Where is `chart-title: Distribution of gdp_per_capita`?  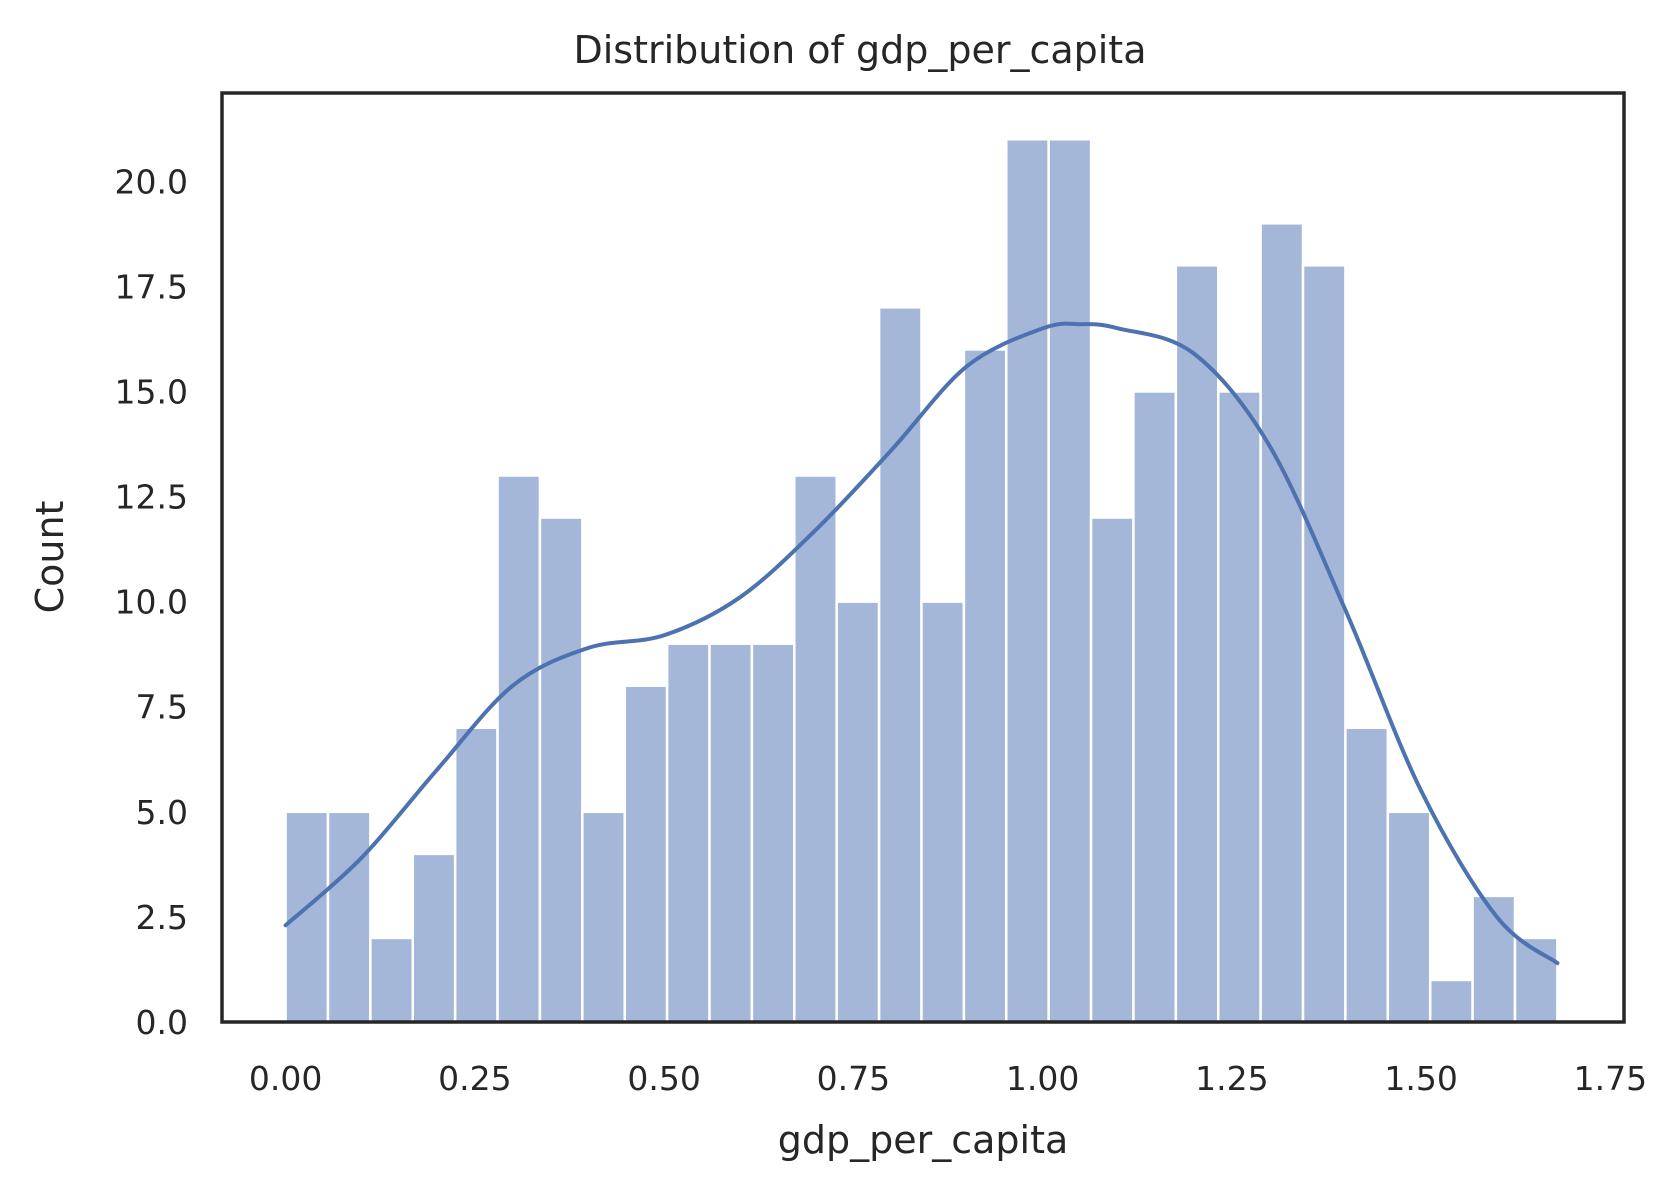
chart-title: Distribution of gdp_per_capita is located at coordinates (859, 50).